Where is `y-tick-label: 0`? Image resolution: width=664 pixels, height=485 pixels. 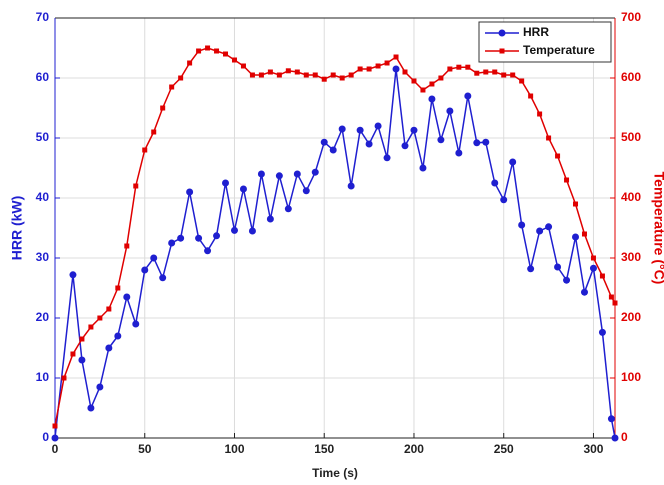
y-tick-label: 0 is located at coordinates (45, 437).